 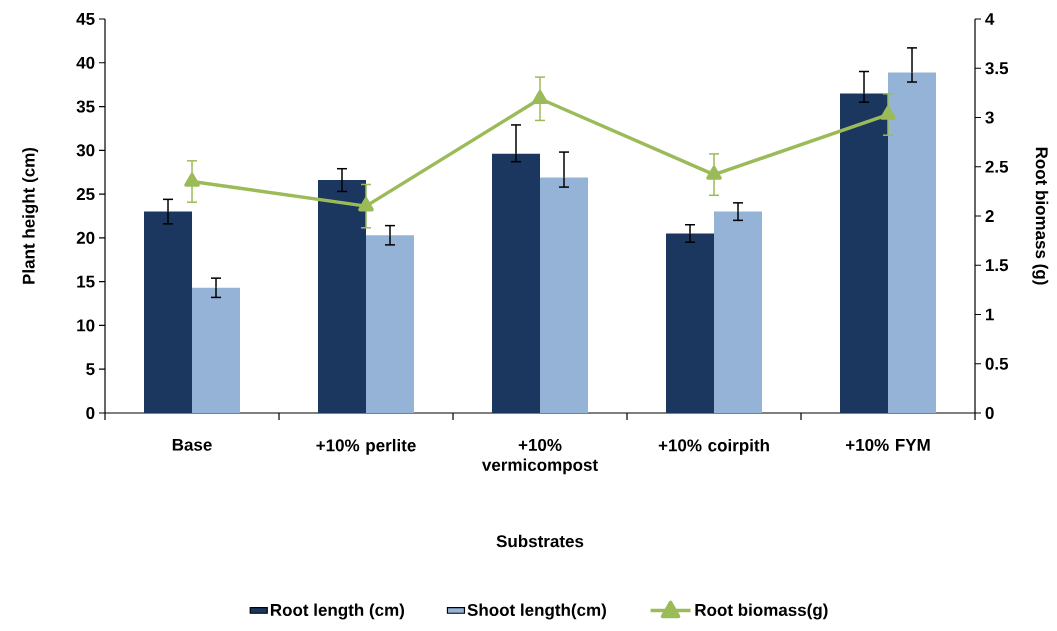 What do you see at coordinates (536, 611) in the screenshot?
I see `legend-label: Shoot length(cm)` at bounding box center [536, 611].